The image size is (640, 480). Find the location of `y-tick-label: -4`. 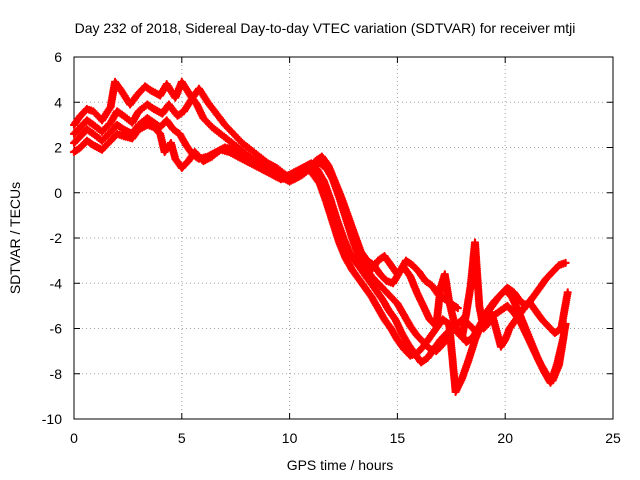

y-tick-label: -4 is located at coordinates (56, 283).